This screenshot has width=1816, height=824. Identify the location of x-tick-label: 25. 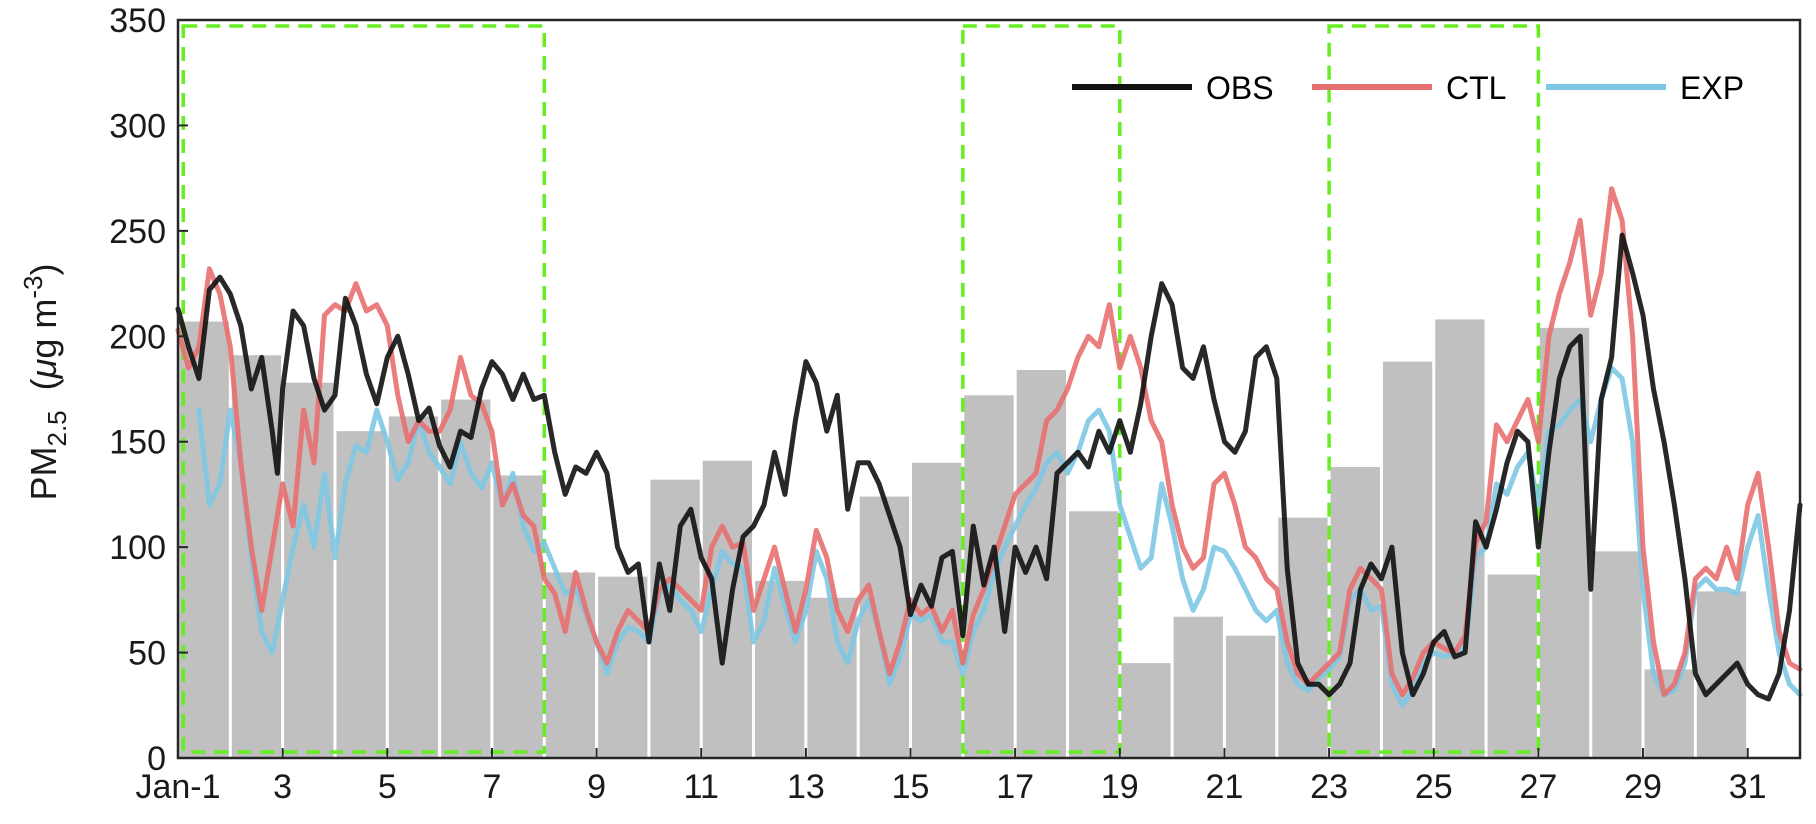
(1434, 787).